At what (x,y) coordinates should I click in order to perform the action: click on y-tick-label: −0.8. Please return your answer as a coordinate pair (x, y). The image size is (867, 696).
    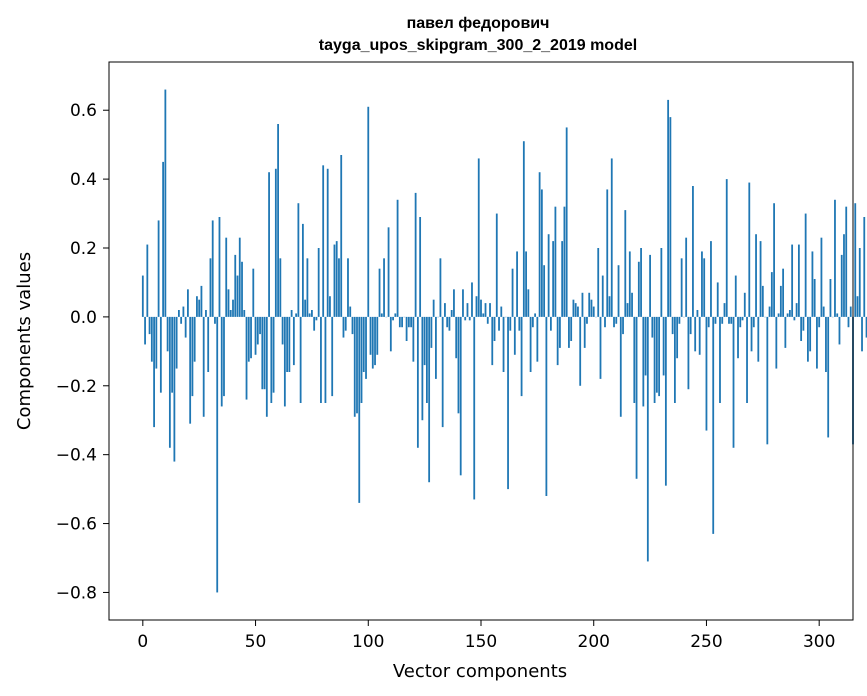
    Looking at the image, I should click on (76, 593).